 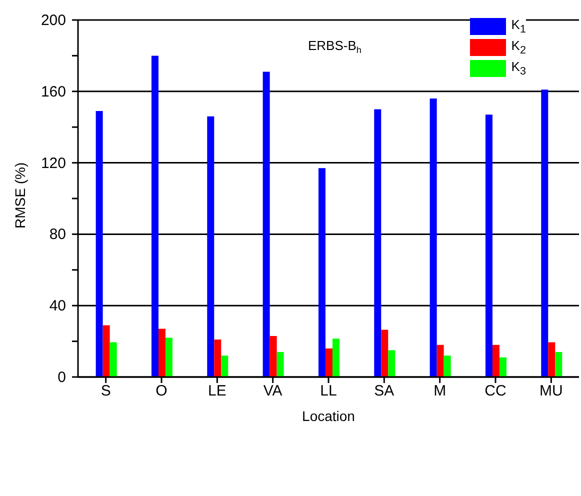 I want to click on x-tick-label: LE, so click(x=217, y=391).